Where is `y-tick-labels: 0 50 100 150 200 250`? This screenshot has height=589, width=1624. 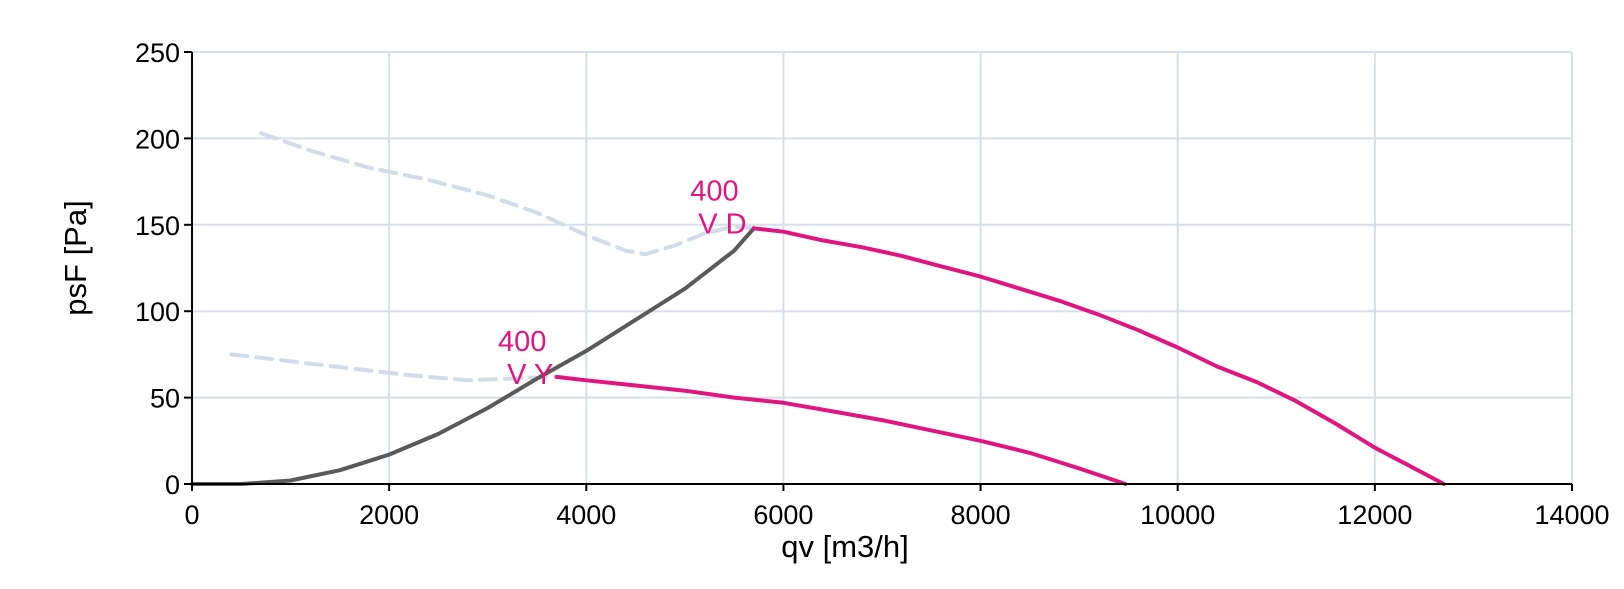 y-tick-labels: 0 50 100 150 200 250 is located at coordinates (157, 269).